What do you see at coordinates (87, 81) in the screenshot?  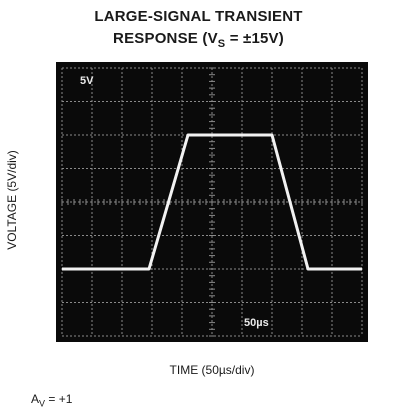 I see `vertical-scale-label: 5V` at bounding box center [87, 81].